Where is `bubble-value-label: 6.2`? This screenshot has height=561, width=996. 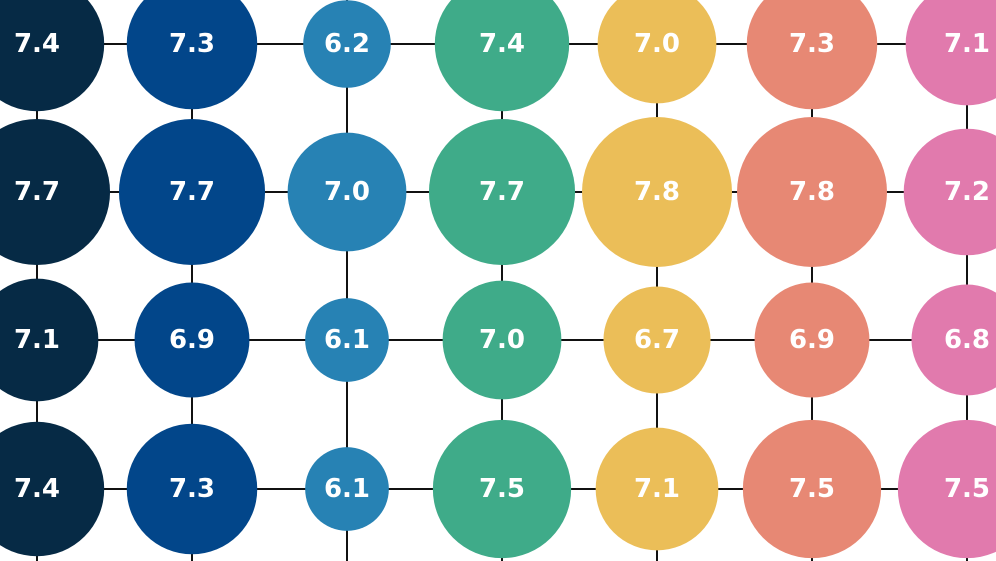 bubble-value-label: 6.2 is located at coordinates (347, 44).